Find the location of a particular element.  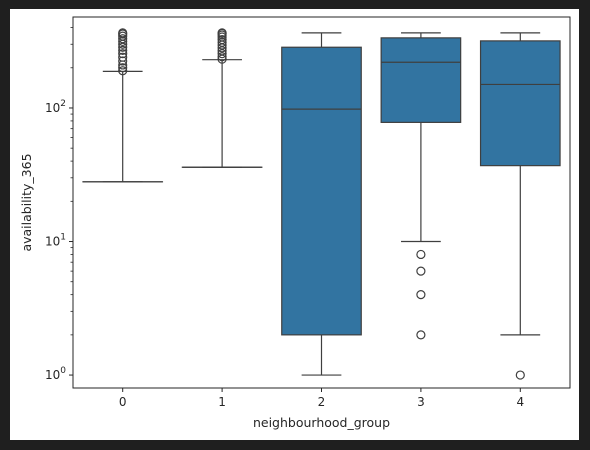

x-ticks: 0 1 2 3 4 is located at coordinates (321, 398).